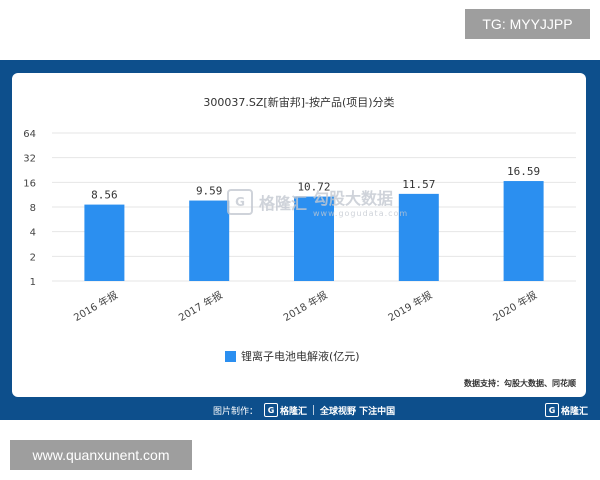 Image resolution: width=600 pixels, height=480 pixels. I want to click on x-tick-label: 2020 年报, so click(514, 306).